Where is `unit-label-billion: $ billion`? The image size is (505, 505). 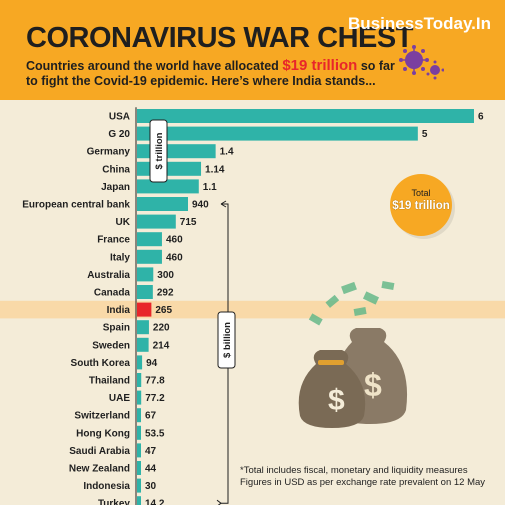 unit-label-billion: $ billion is located at coordinates (227, 340).